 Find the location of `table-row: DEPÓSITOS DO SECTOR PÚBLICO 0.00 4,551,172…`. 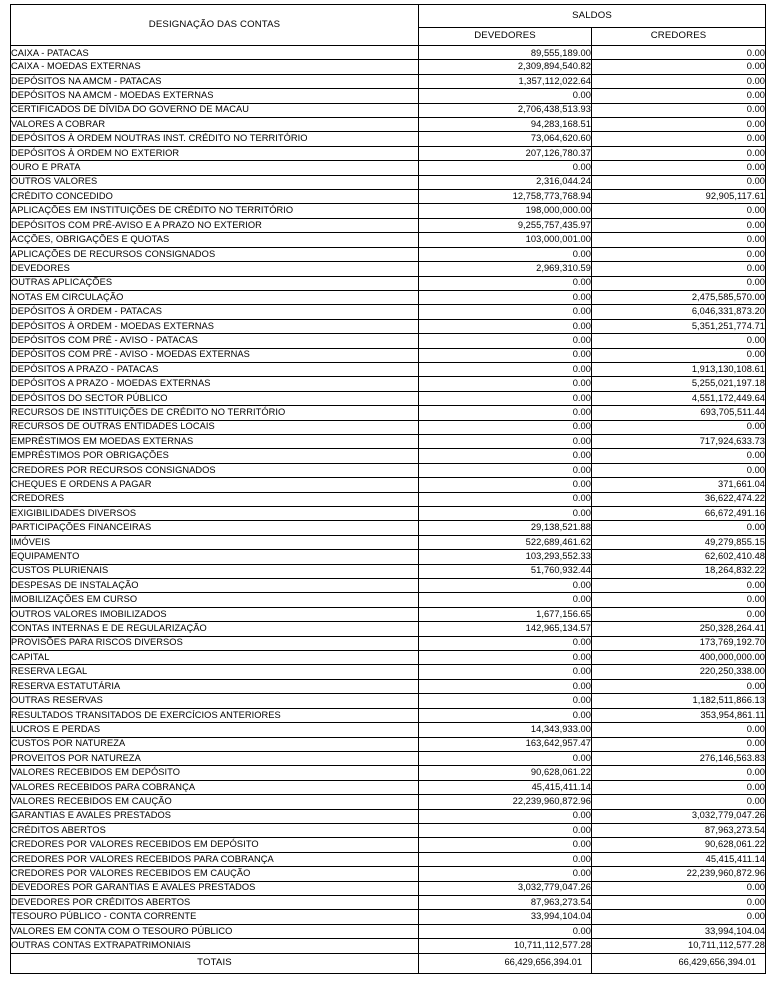

table-row: DEPÓSITOS DO SECTOR PÚBLICO 0.00 4,551,172… is located at coordinates (388, 398).